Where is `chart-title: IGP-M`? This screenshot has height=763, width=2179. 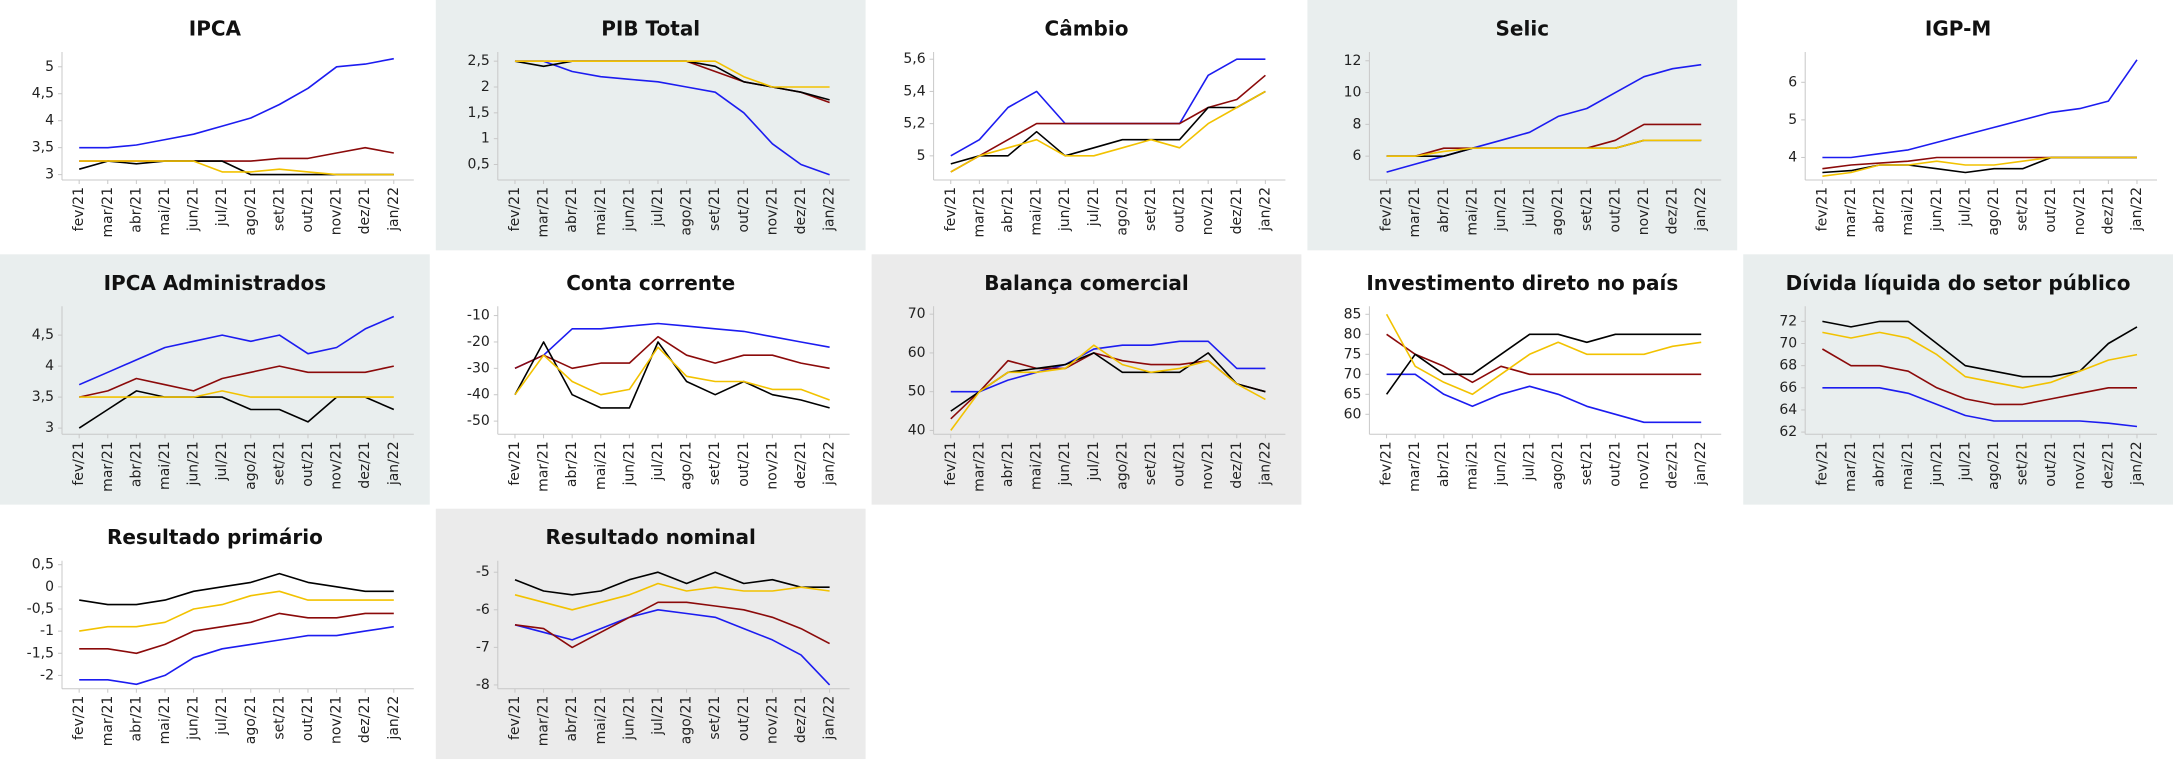 chart-title: IGP-M is located at coordinates (1958, 29).